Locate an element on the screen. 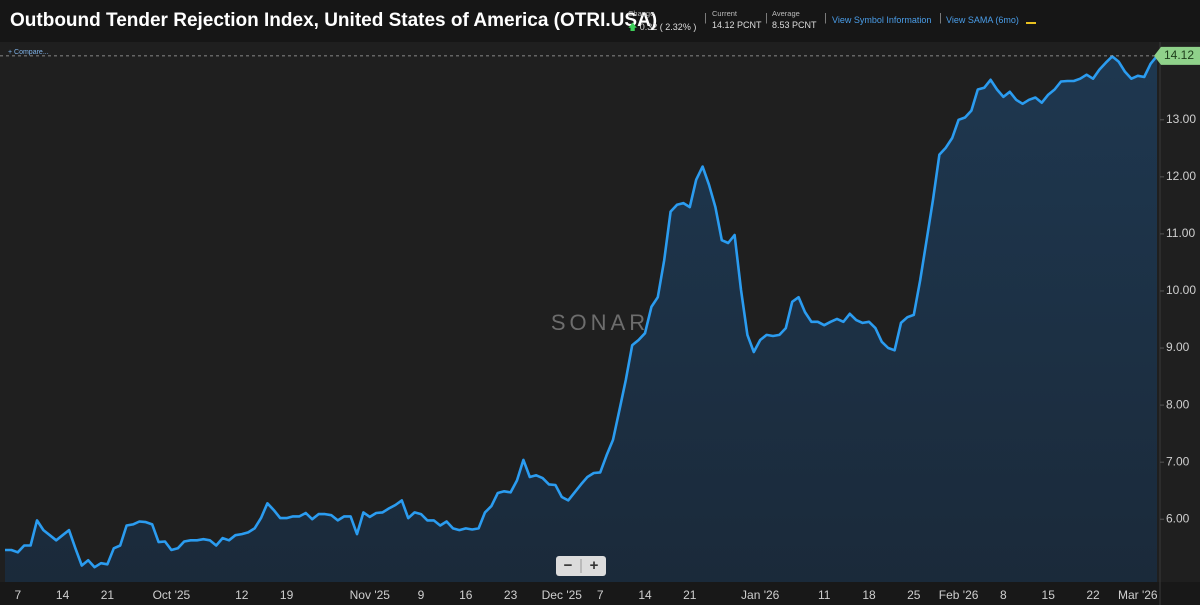 The height and width of the screenshot is (605, 1200). x-tick-label: Feb '26 is located at coordinates (959, 595).